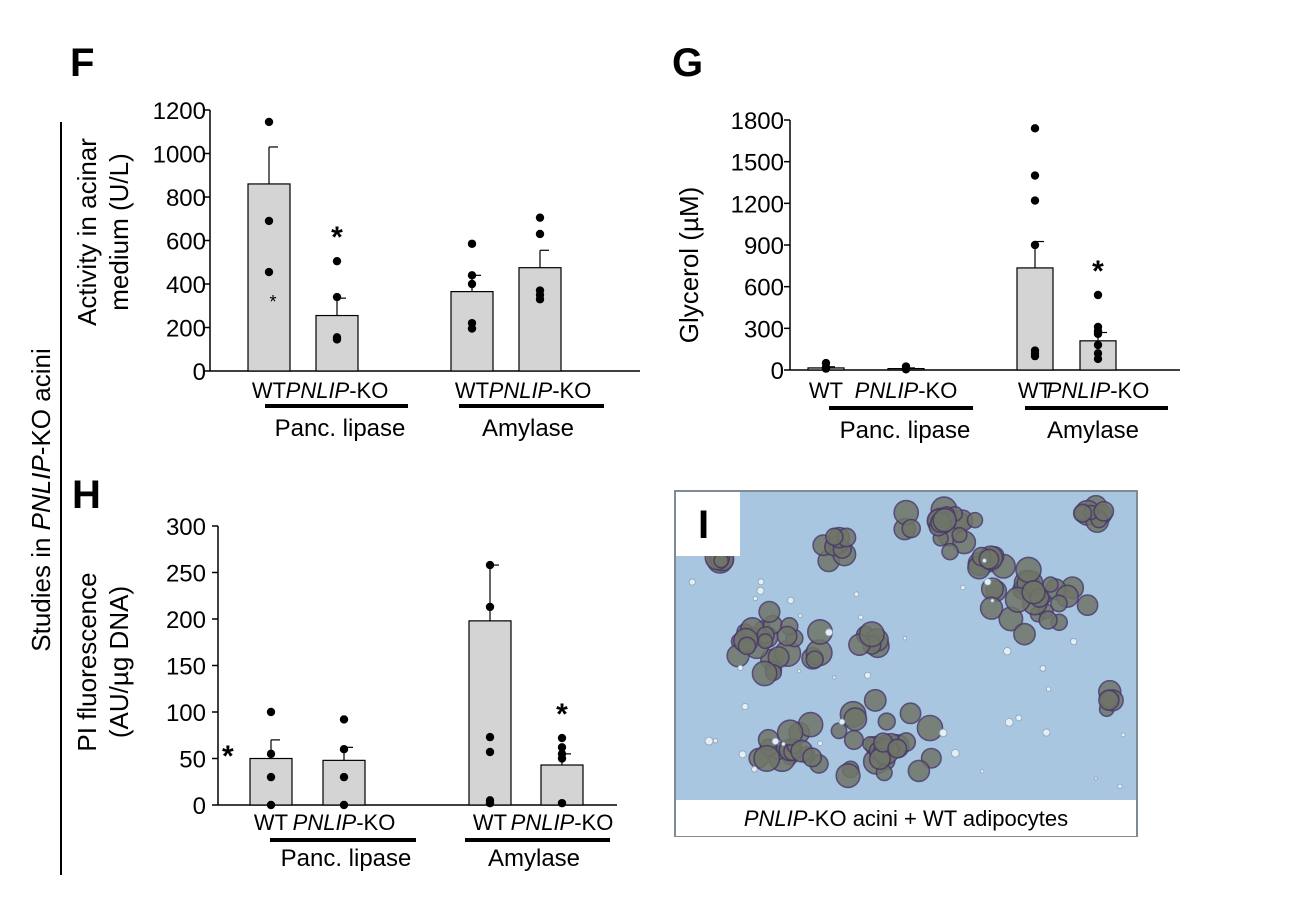 This screenshot has height=915, width=1297. I want to click on panel-h-group-label: Amylase, so click(534, 858).